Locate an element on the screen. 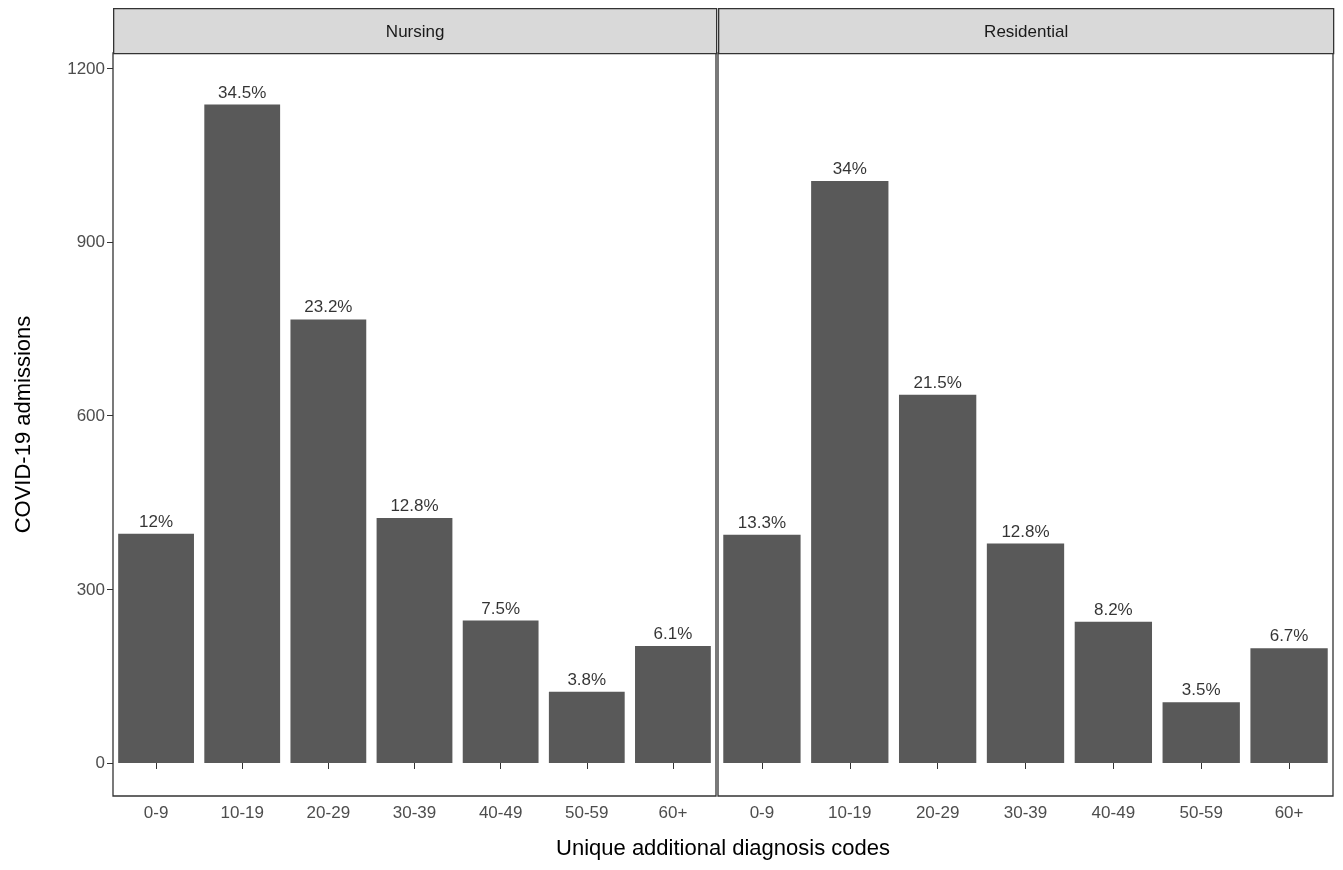 The image size is (1343, 870). annotation: 13.3% is located at coordinates (762, 522).